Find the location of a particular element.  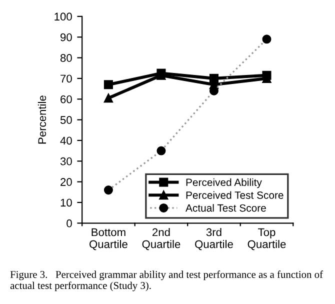

y-tick-label: 40 is located at coordinates (66, 140).